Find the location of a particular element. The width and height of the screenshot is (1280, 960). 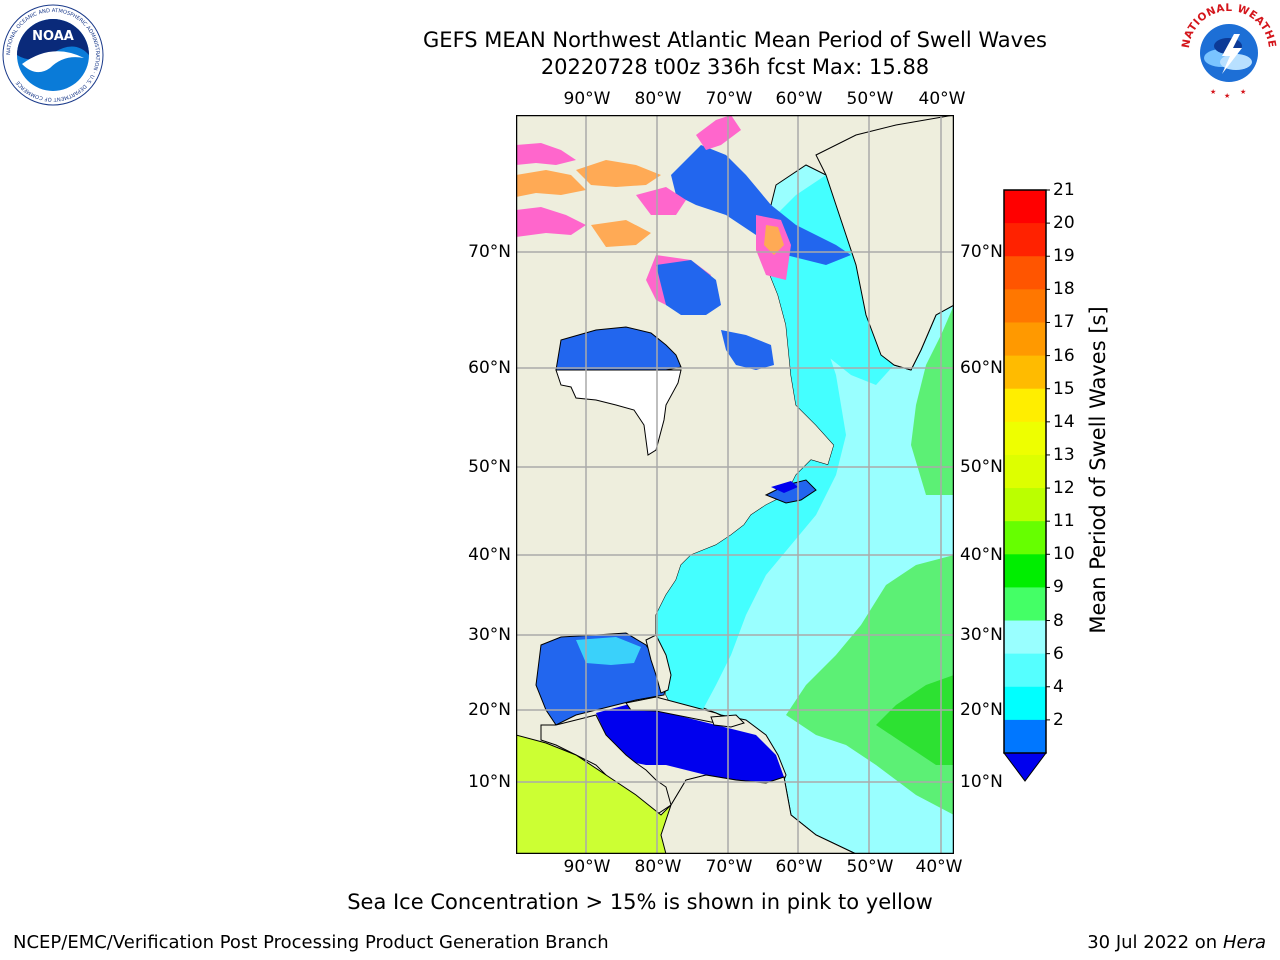

colorbar is located at coordinates (1026, 485).